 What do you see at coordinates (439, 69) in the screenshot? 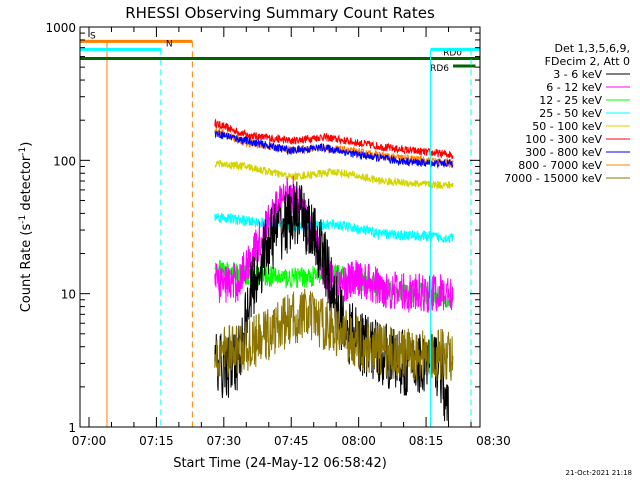
I see `state-bar-label: RD6` at bounding box center [439, 69].